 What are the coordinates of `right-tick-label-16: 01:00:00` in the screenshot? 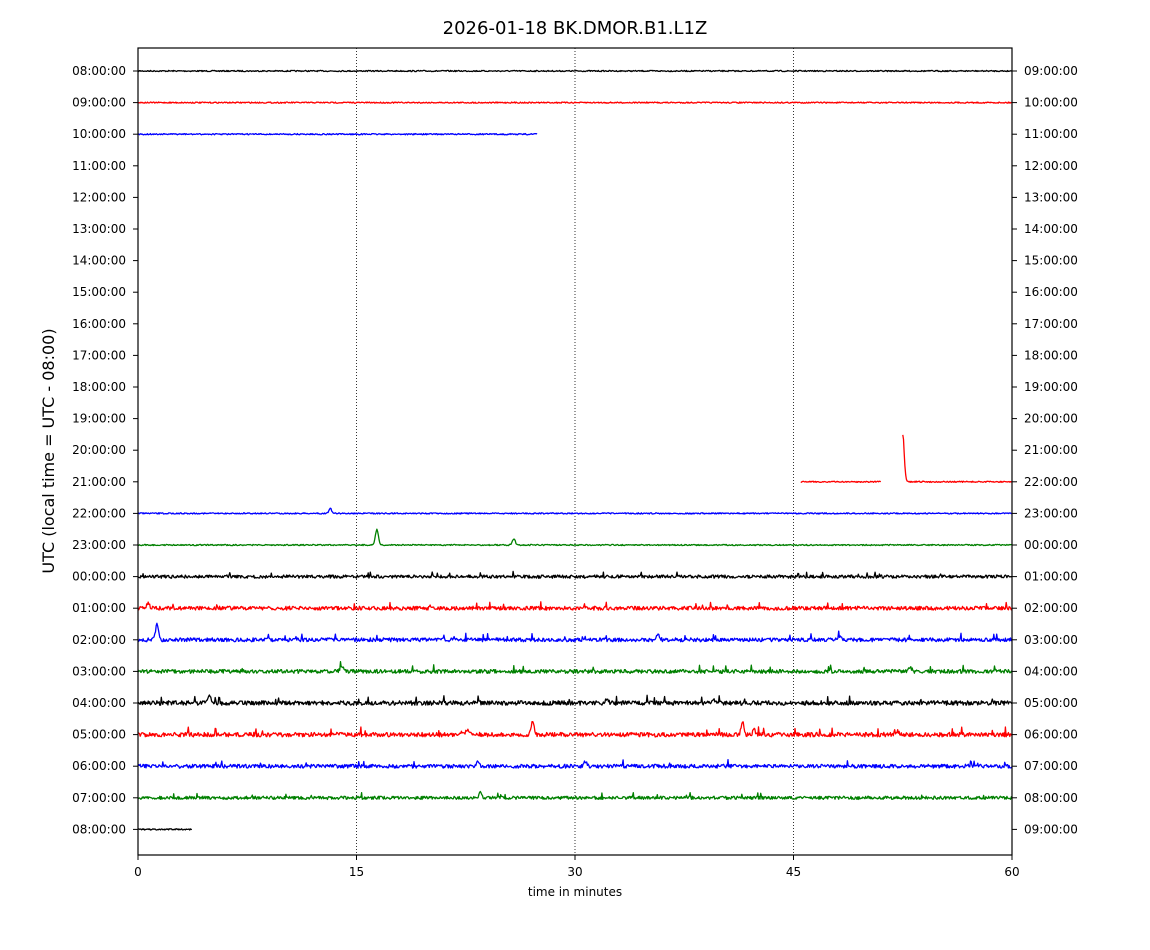 It's located at (1051, 577).